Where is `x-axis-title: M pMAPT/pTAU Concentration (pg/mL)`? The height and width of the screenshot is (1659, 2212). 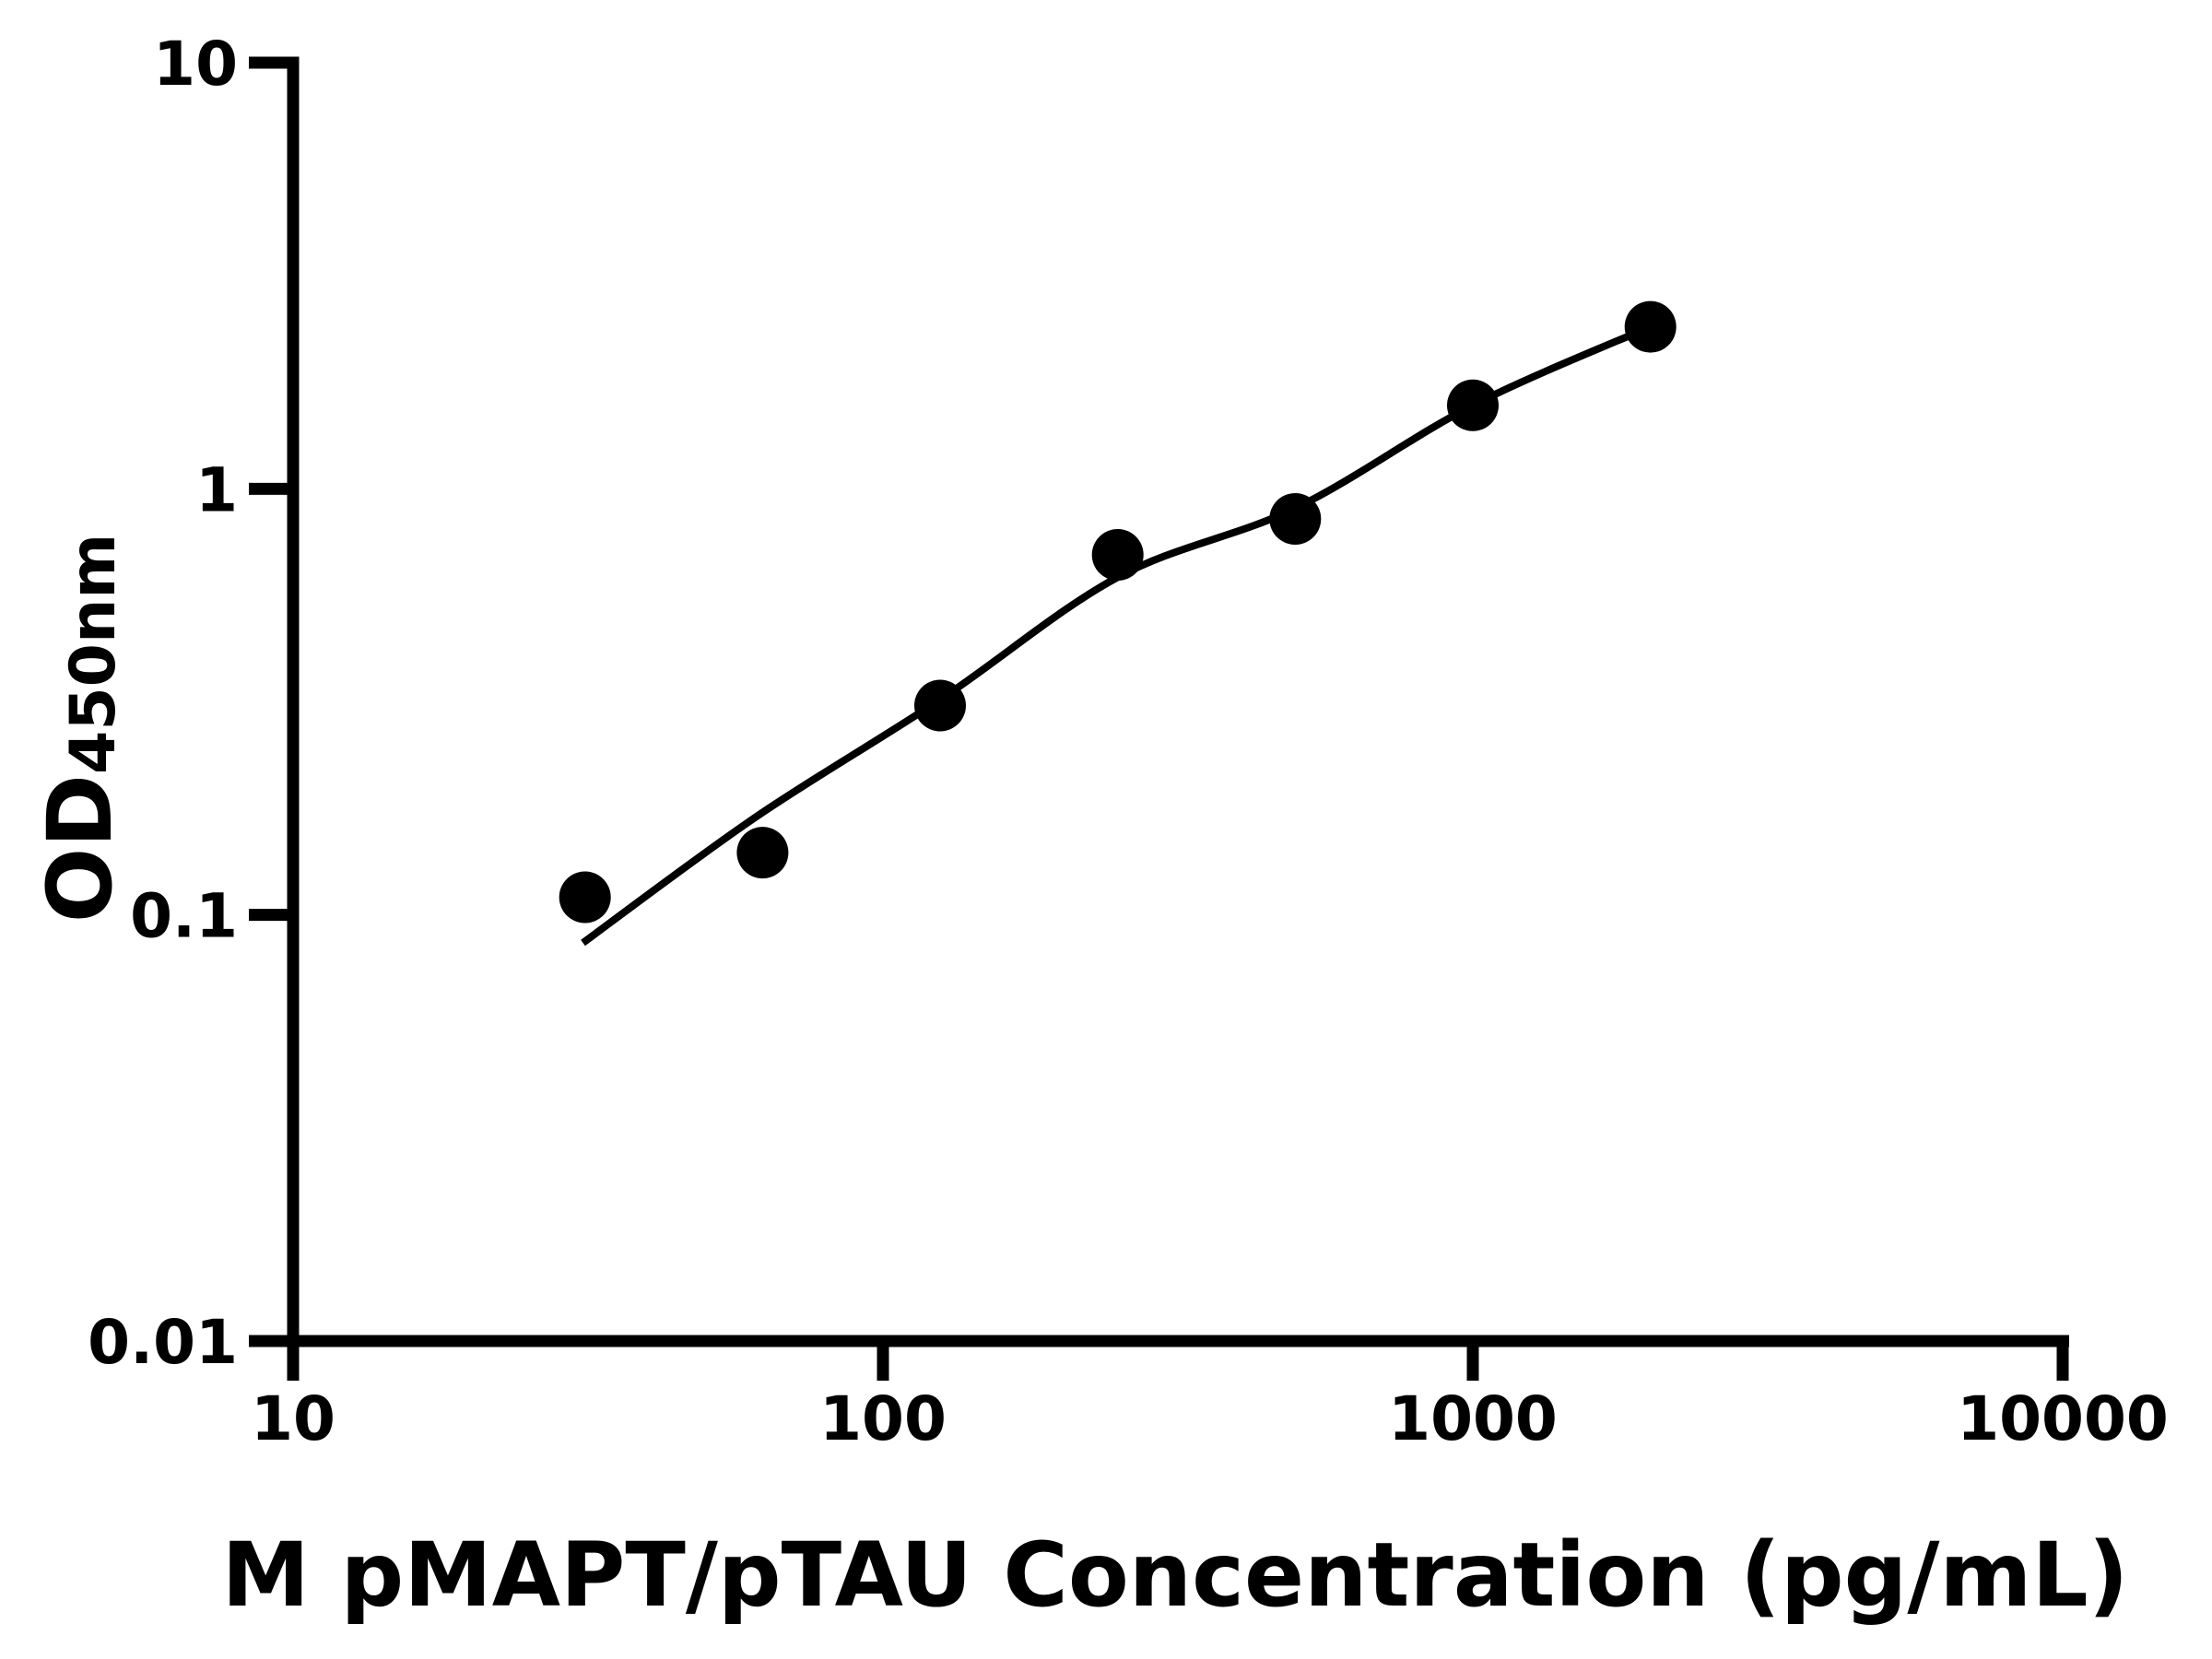 x-axis-title: M pMAPT/pTAU Concentration (pg/mL) is located at coordinates (1175, 1575).